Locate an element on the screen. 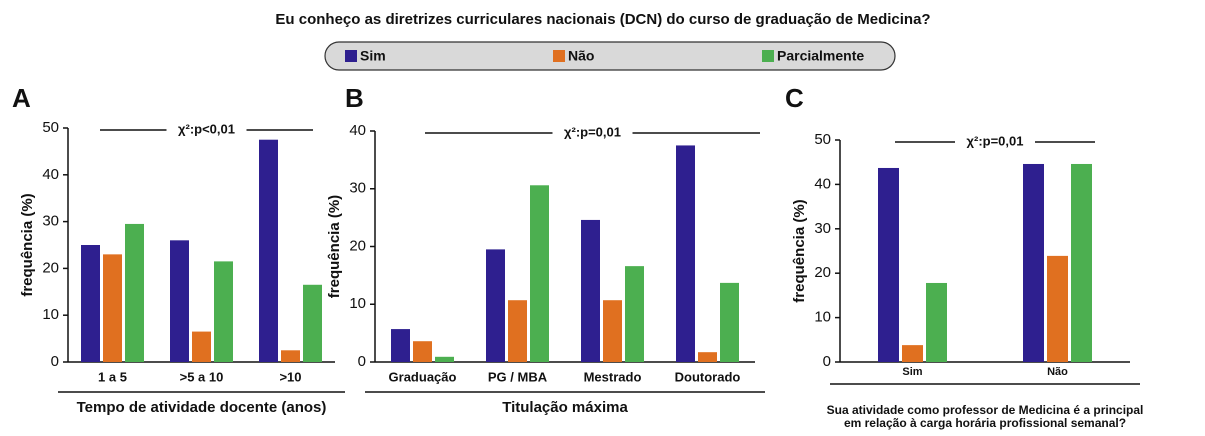  x-tick-label: Graduação is located at coordinates (423, 376).